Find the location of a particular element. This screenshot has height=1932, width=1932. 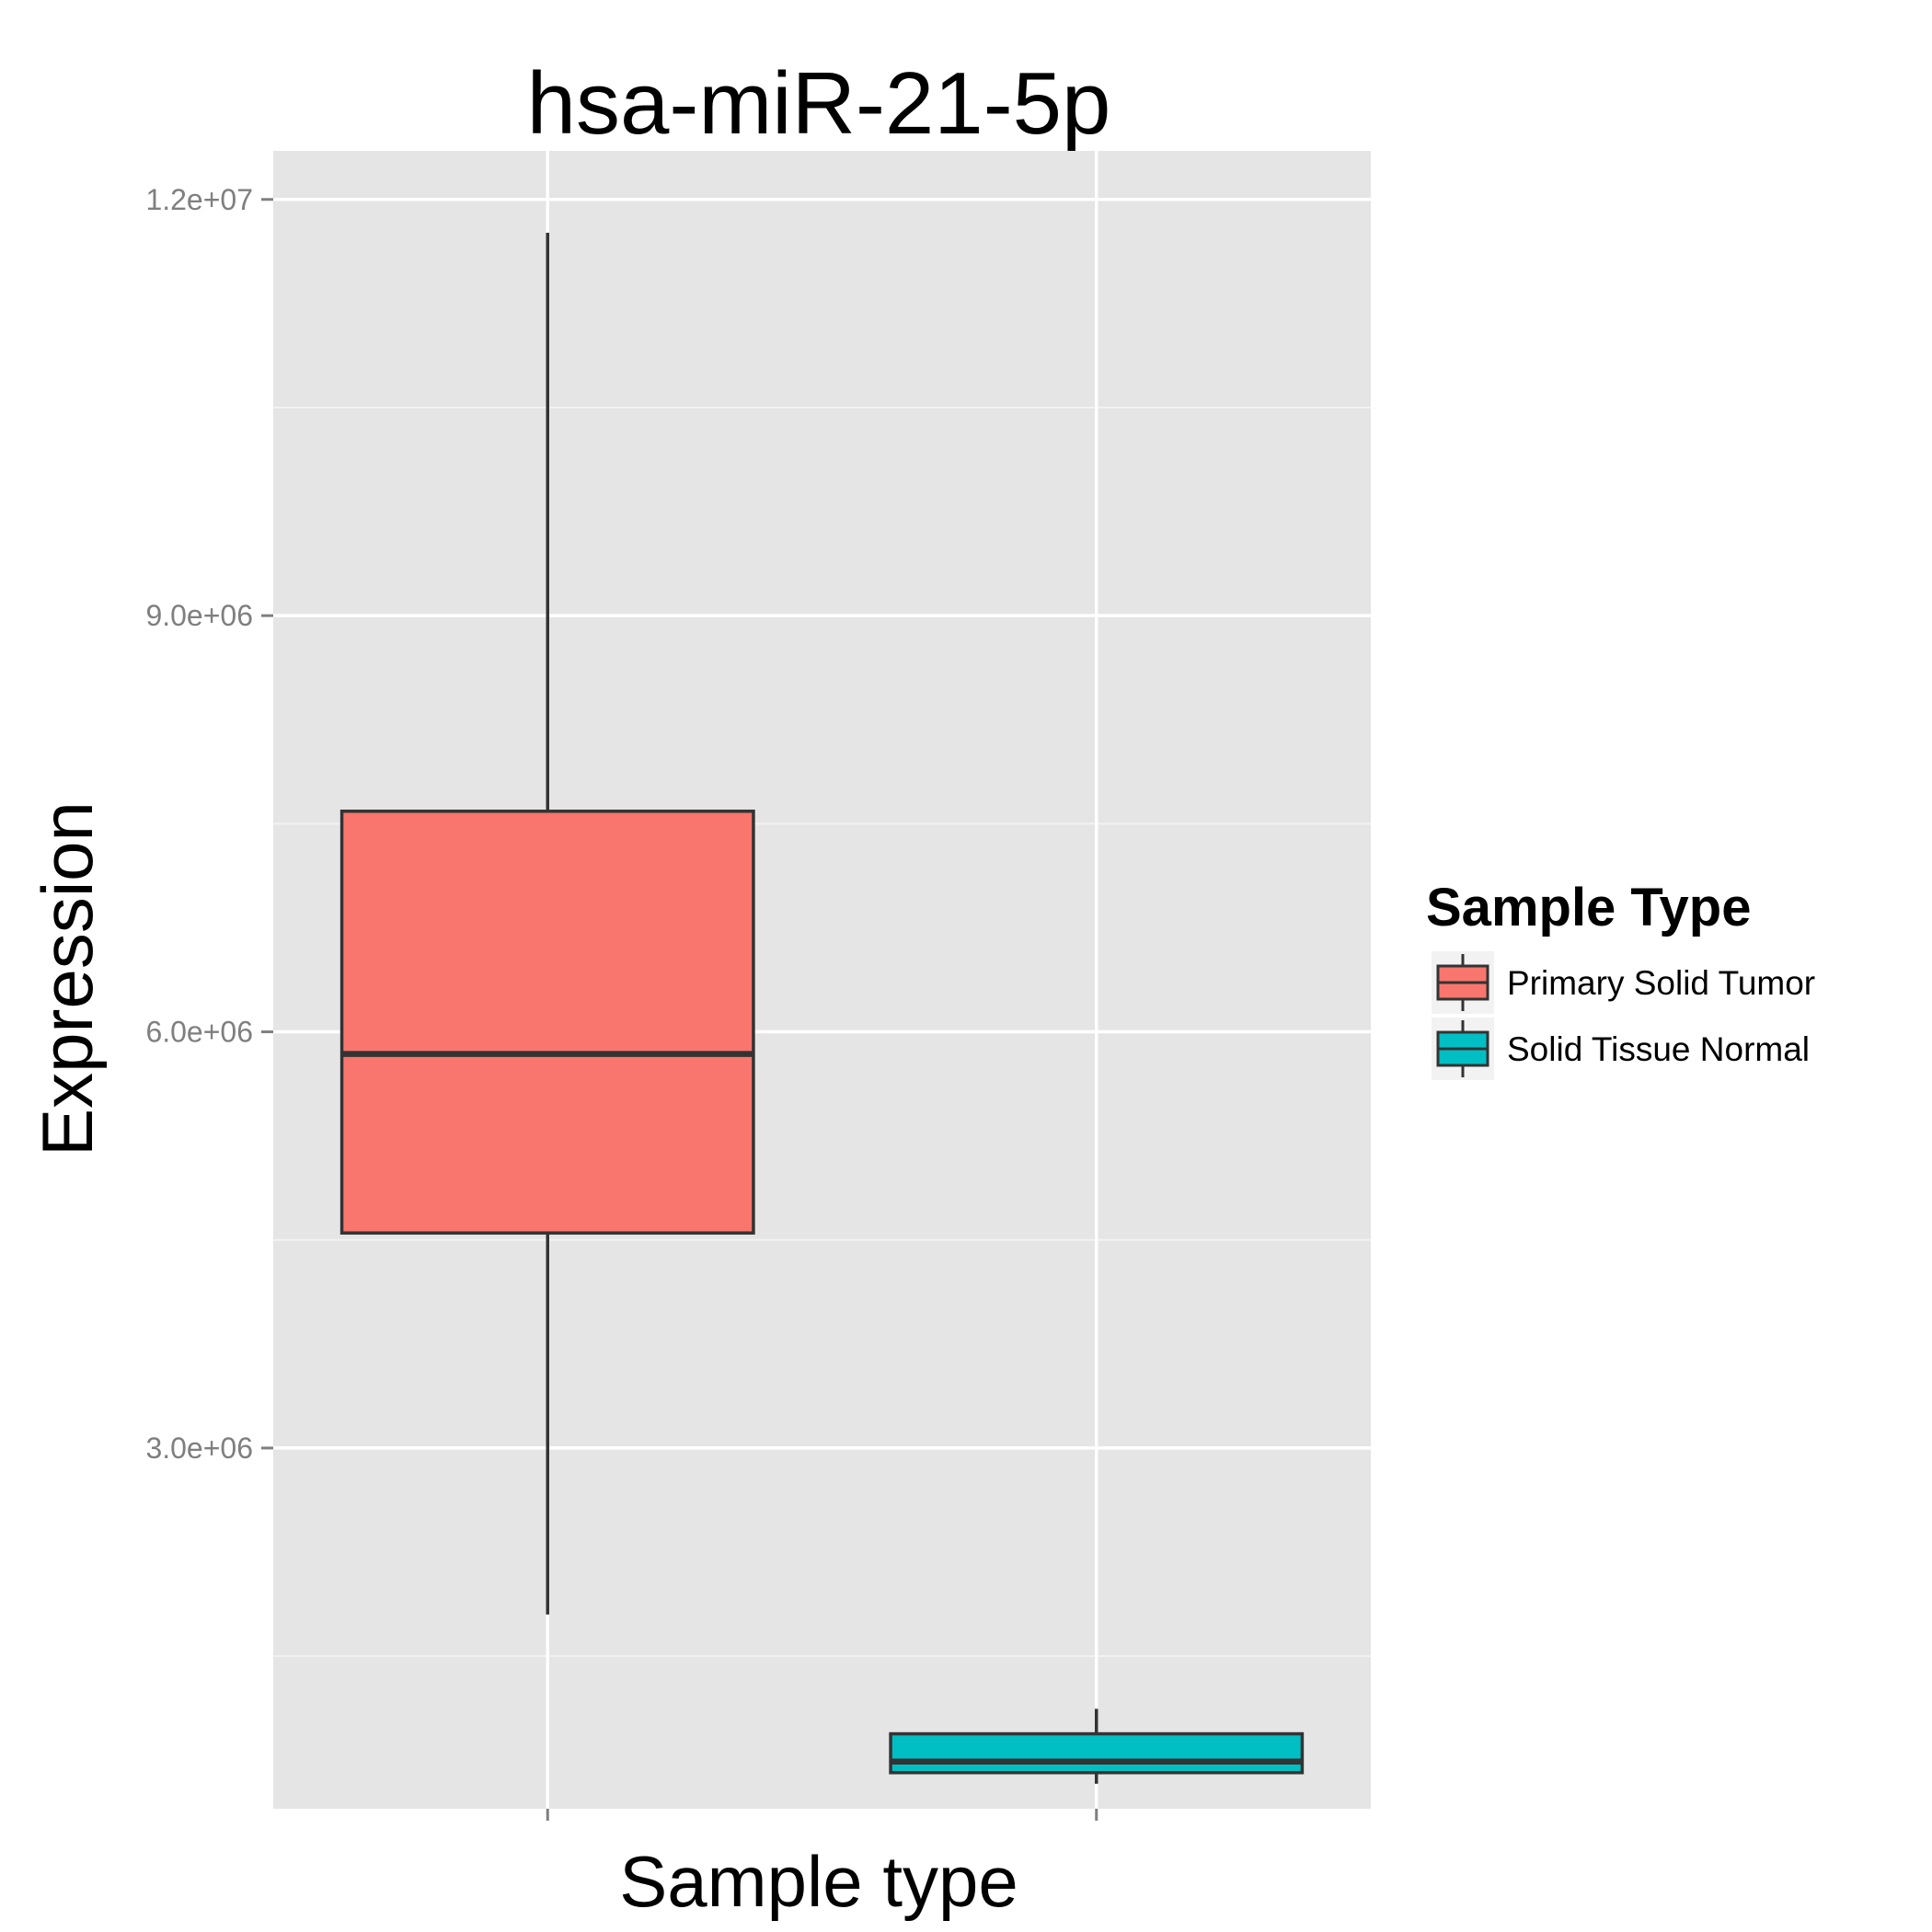

chart-title: hsa-miR-21-5p is located at coordinates (819, 103).